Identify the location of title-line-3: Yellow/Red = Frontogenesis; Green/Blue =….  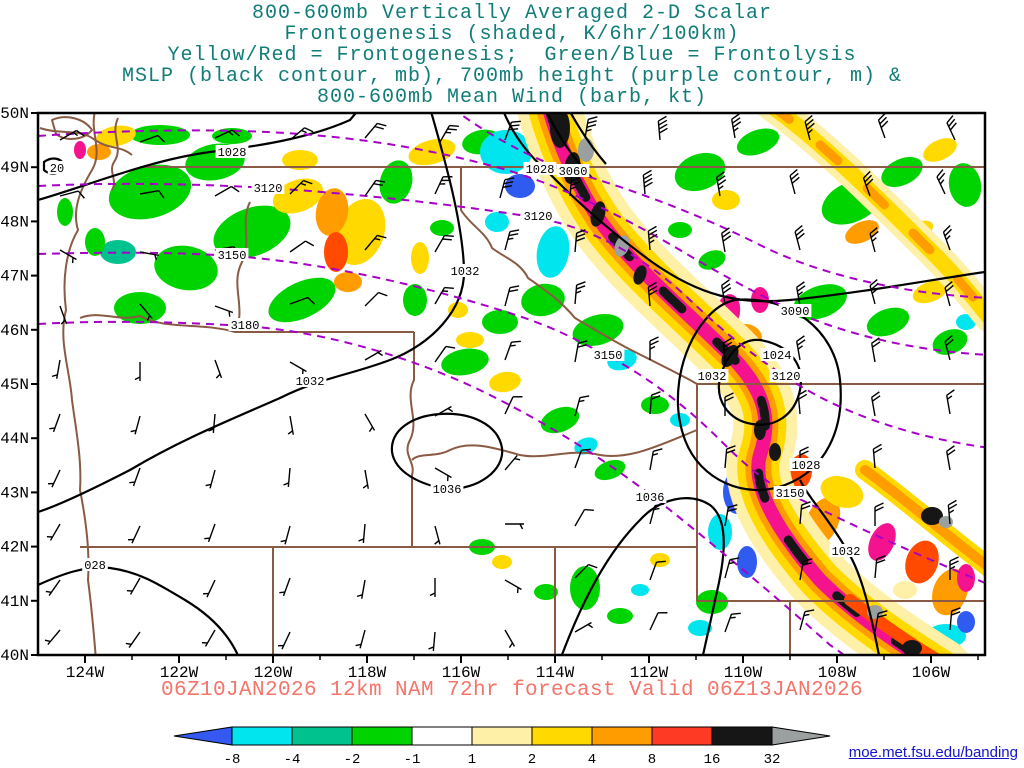
(512, 55).